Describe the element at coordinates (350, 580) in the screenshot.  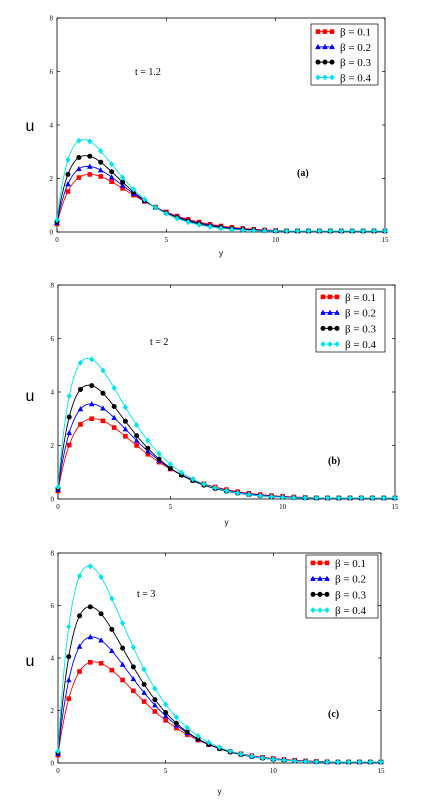
I see `legend-entry: β = 0.2` at that location.